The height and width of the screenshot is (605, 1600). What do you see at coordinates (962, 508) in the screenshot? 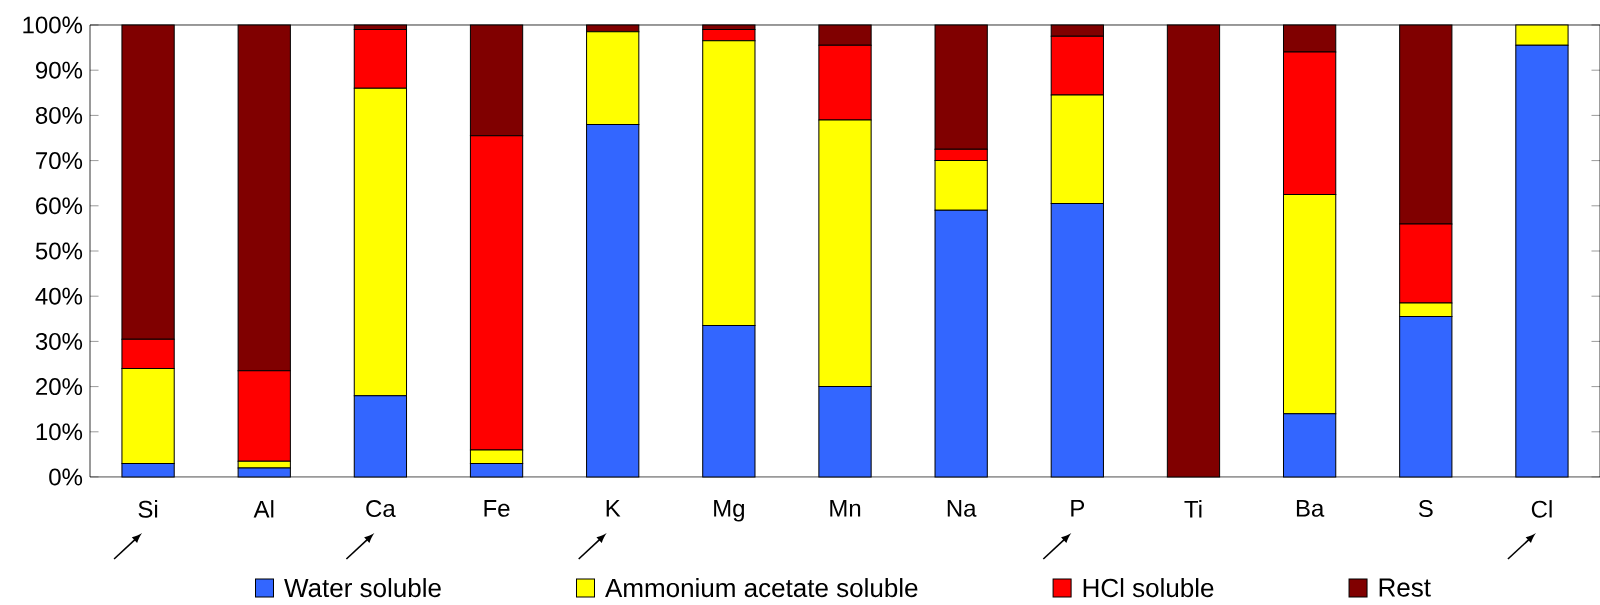
I see `x-tick-label: Na` at bounding box center [962, 508].